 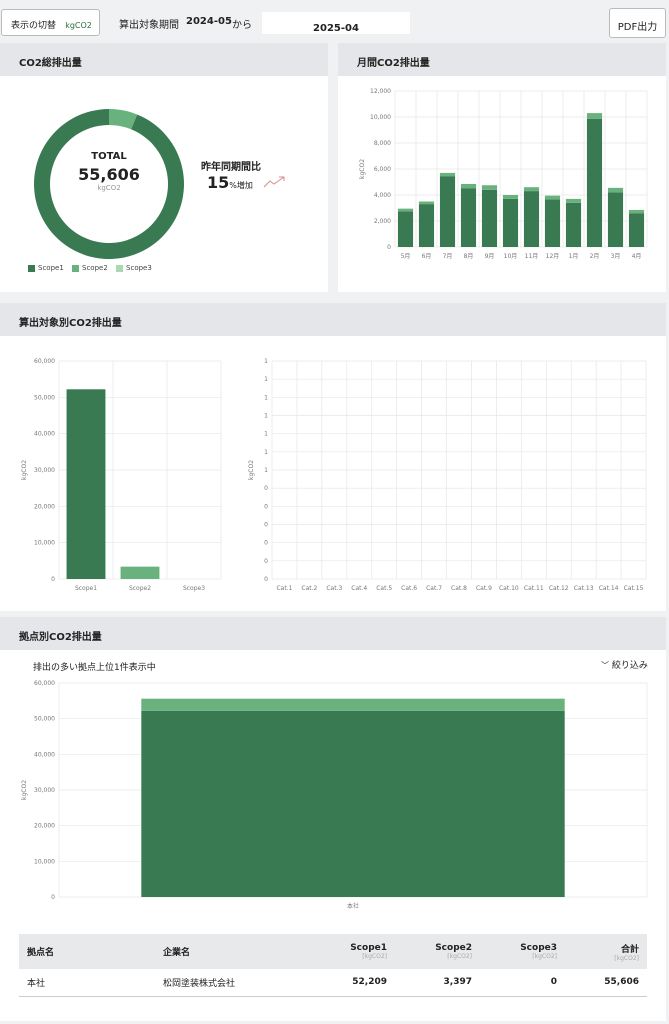 I want to click on unit-badge: kgCO2, so click(x=78, y=25).